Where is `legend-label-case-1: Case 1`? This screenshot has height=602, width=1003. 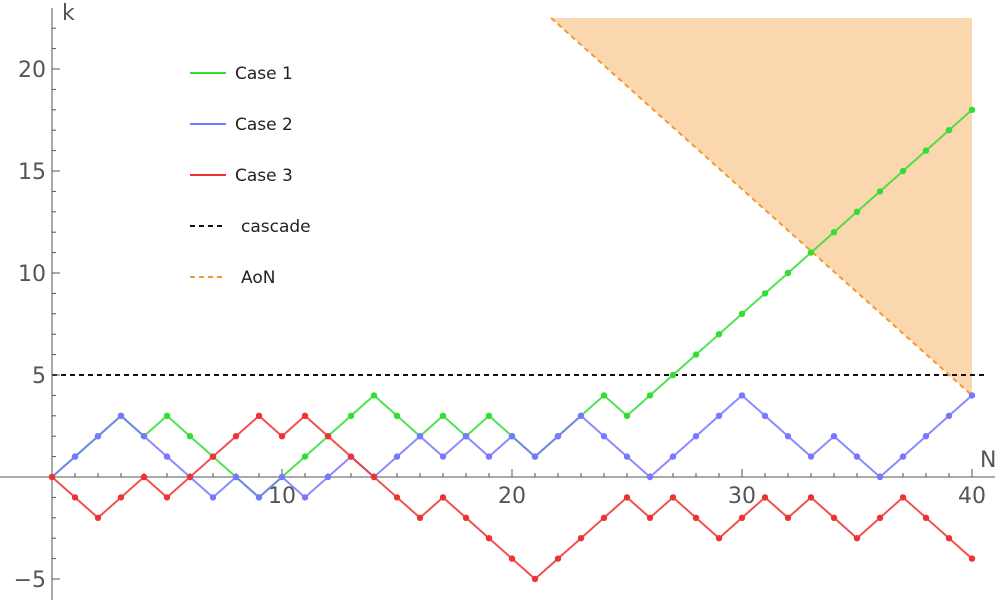
legend-label-case-1: Case 1 is located at coordinates (264, 74).